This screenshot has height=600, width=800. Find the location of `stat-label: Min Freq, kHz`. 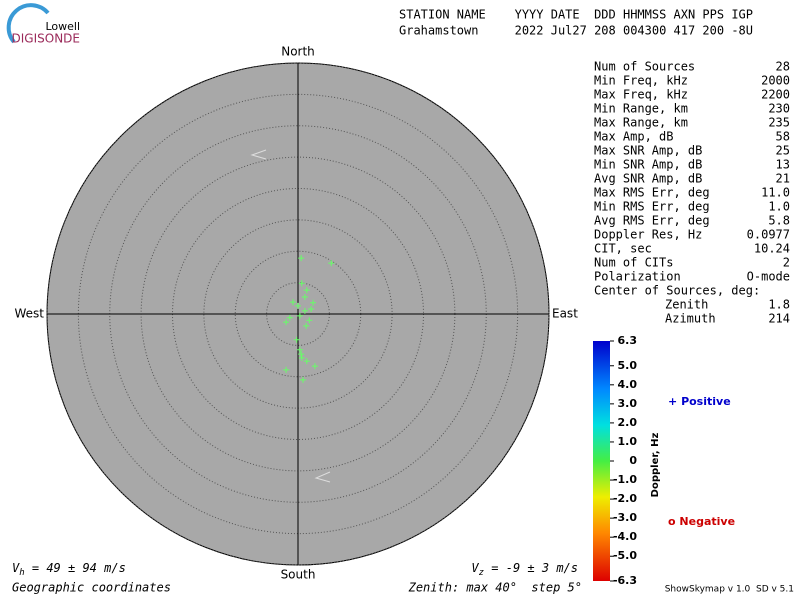

stat-label: Min Freq, kHz is located at coordinates (641, 81).